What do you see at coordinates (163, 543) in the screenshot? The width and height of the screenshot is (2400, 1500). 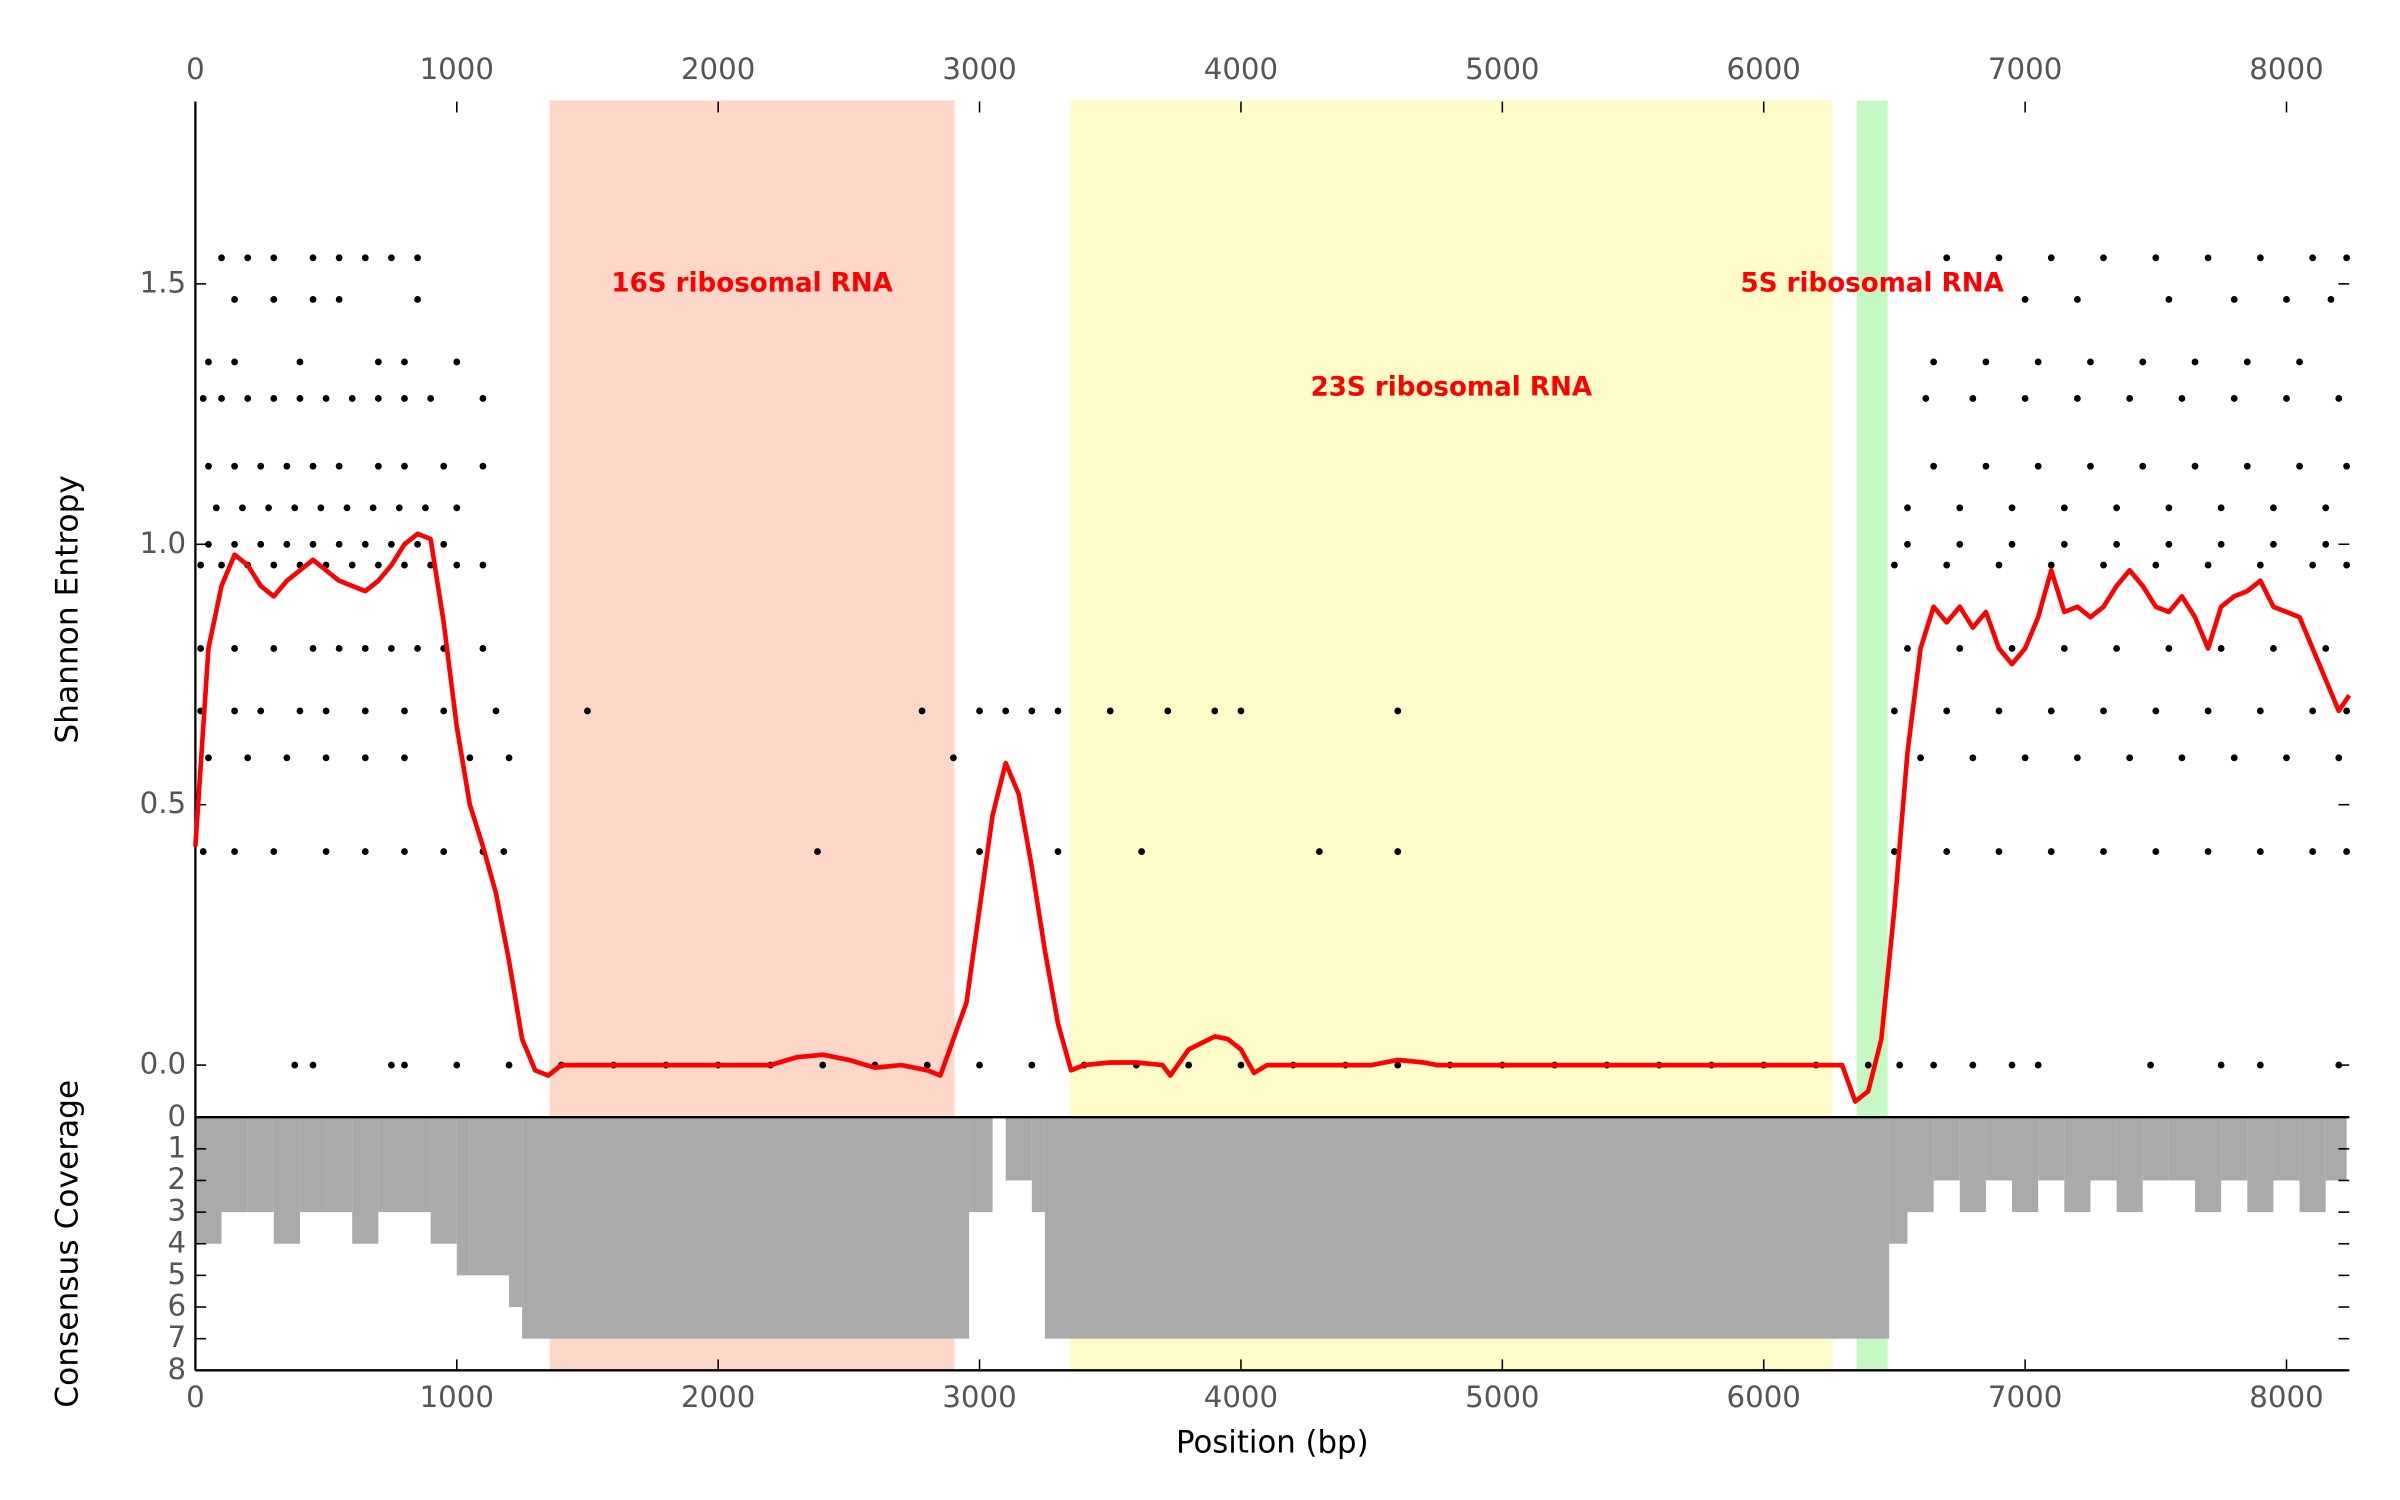 I see `y-tick-label: 1.0` at bounding box center [163, 543].